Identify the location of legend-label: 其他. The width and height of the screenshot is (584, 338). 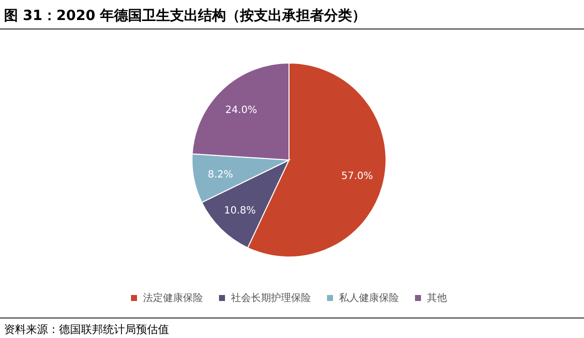
(437, 298).